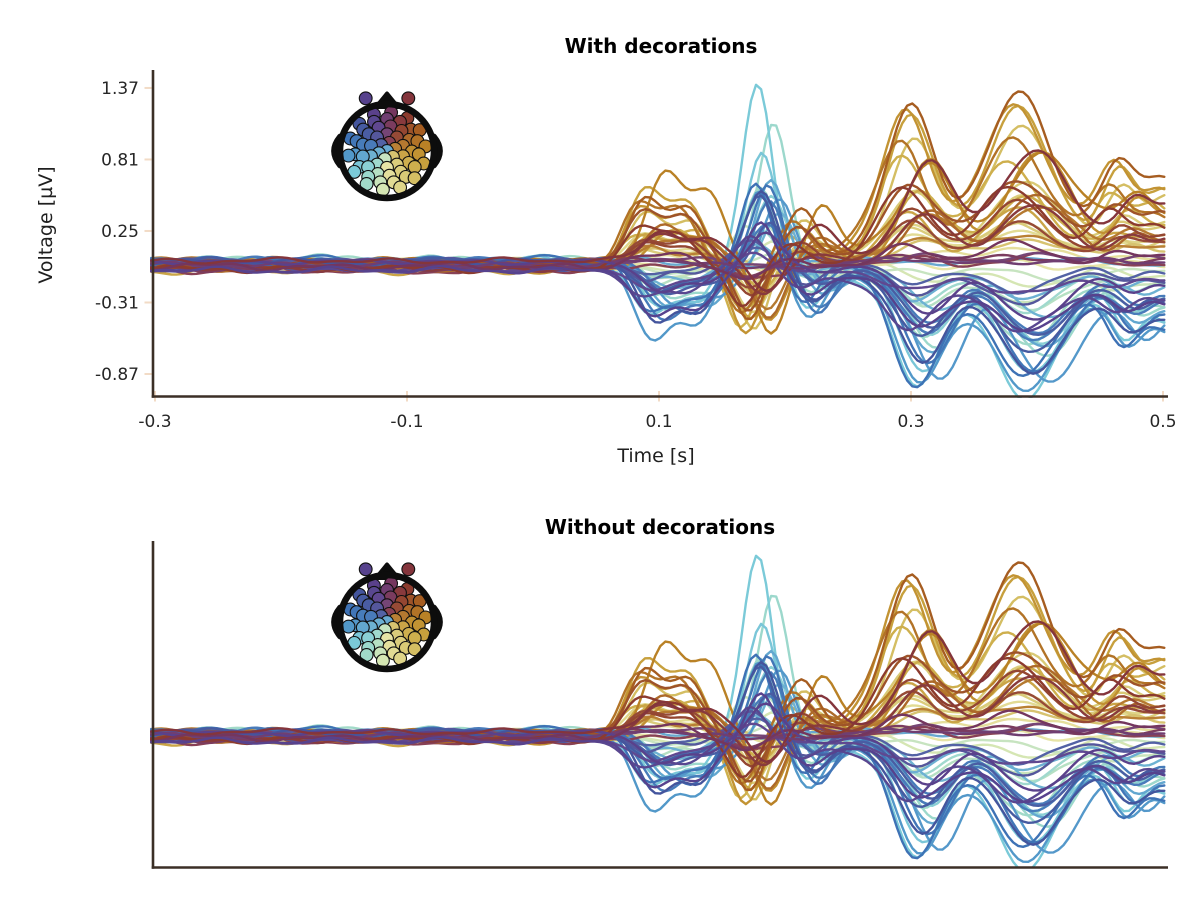 The height and width of the screenshot is (900, 1200). What do you see at coordinates (120, 161) in the screenshot?
I see `y-tick-label: 0.81` at bounding box center [120, 161].